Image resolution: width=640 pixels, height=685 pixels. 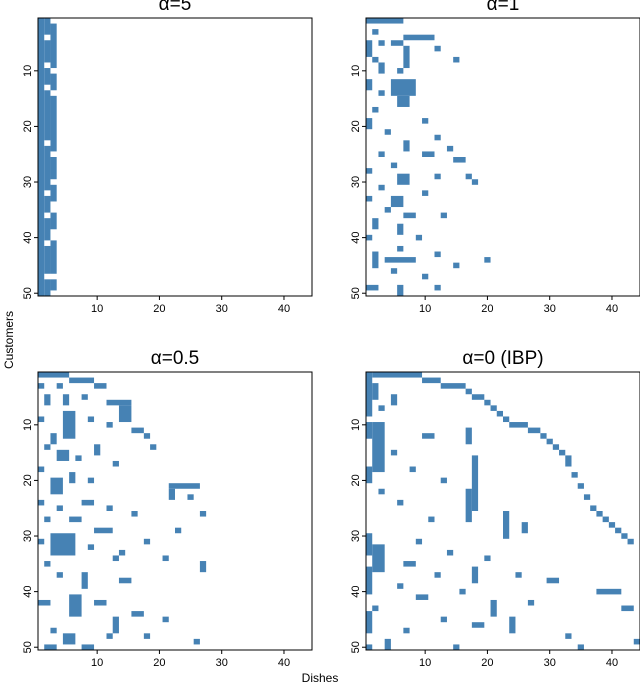 I want to click on panel-title: α=5, so click(x=175, y=7).